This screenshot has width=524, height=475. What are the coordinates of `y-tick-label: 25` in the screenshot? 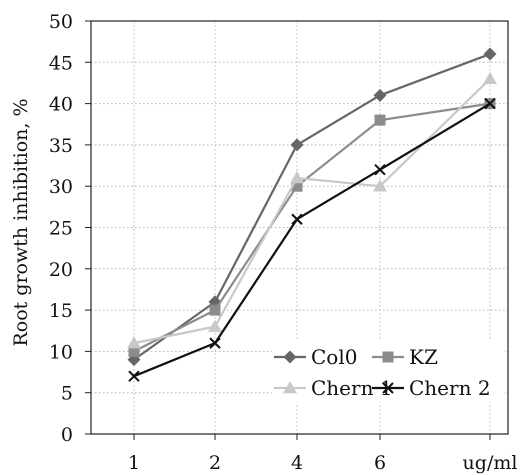 It's located at (61, 229).